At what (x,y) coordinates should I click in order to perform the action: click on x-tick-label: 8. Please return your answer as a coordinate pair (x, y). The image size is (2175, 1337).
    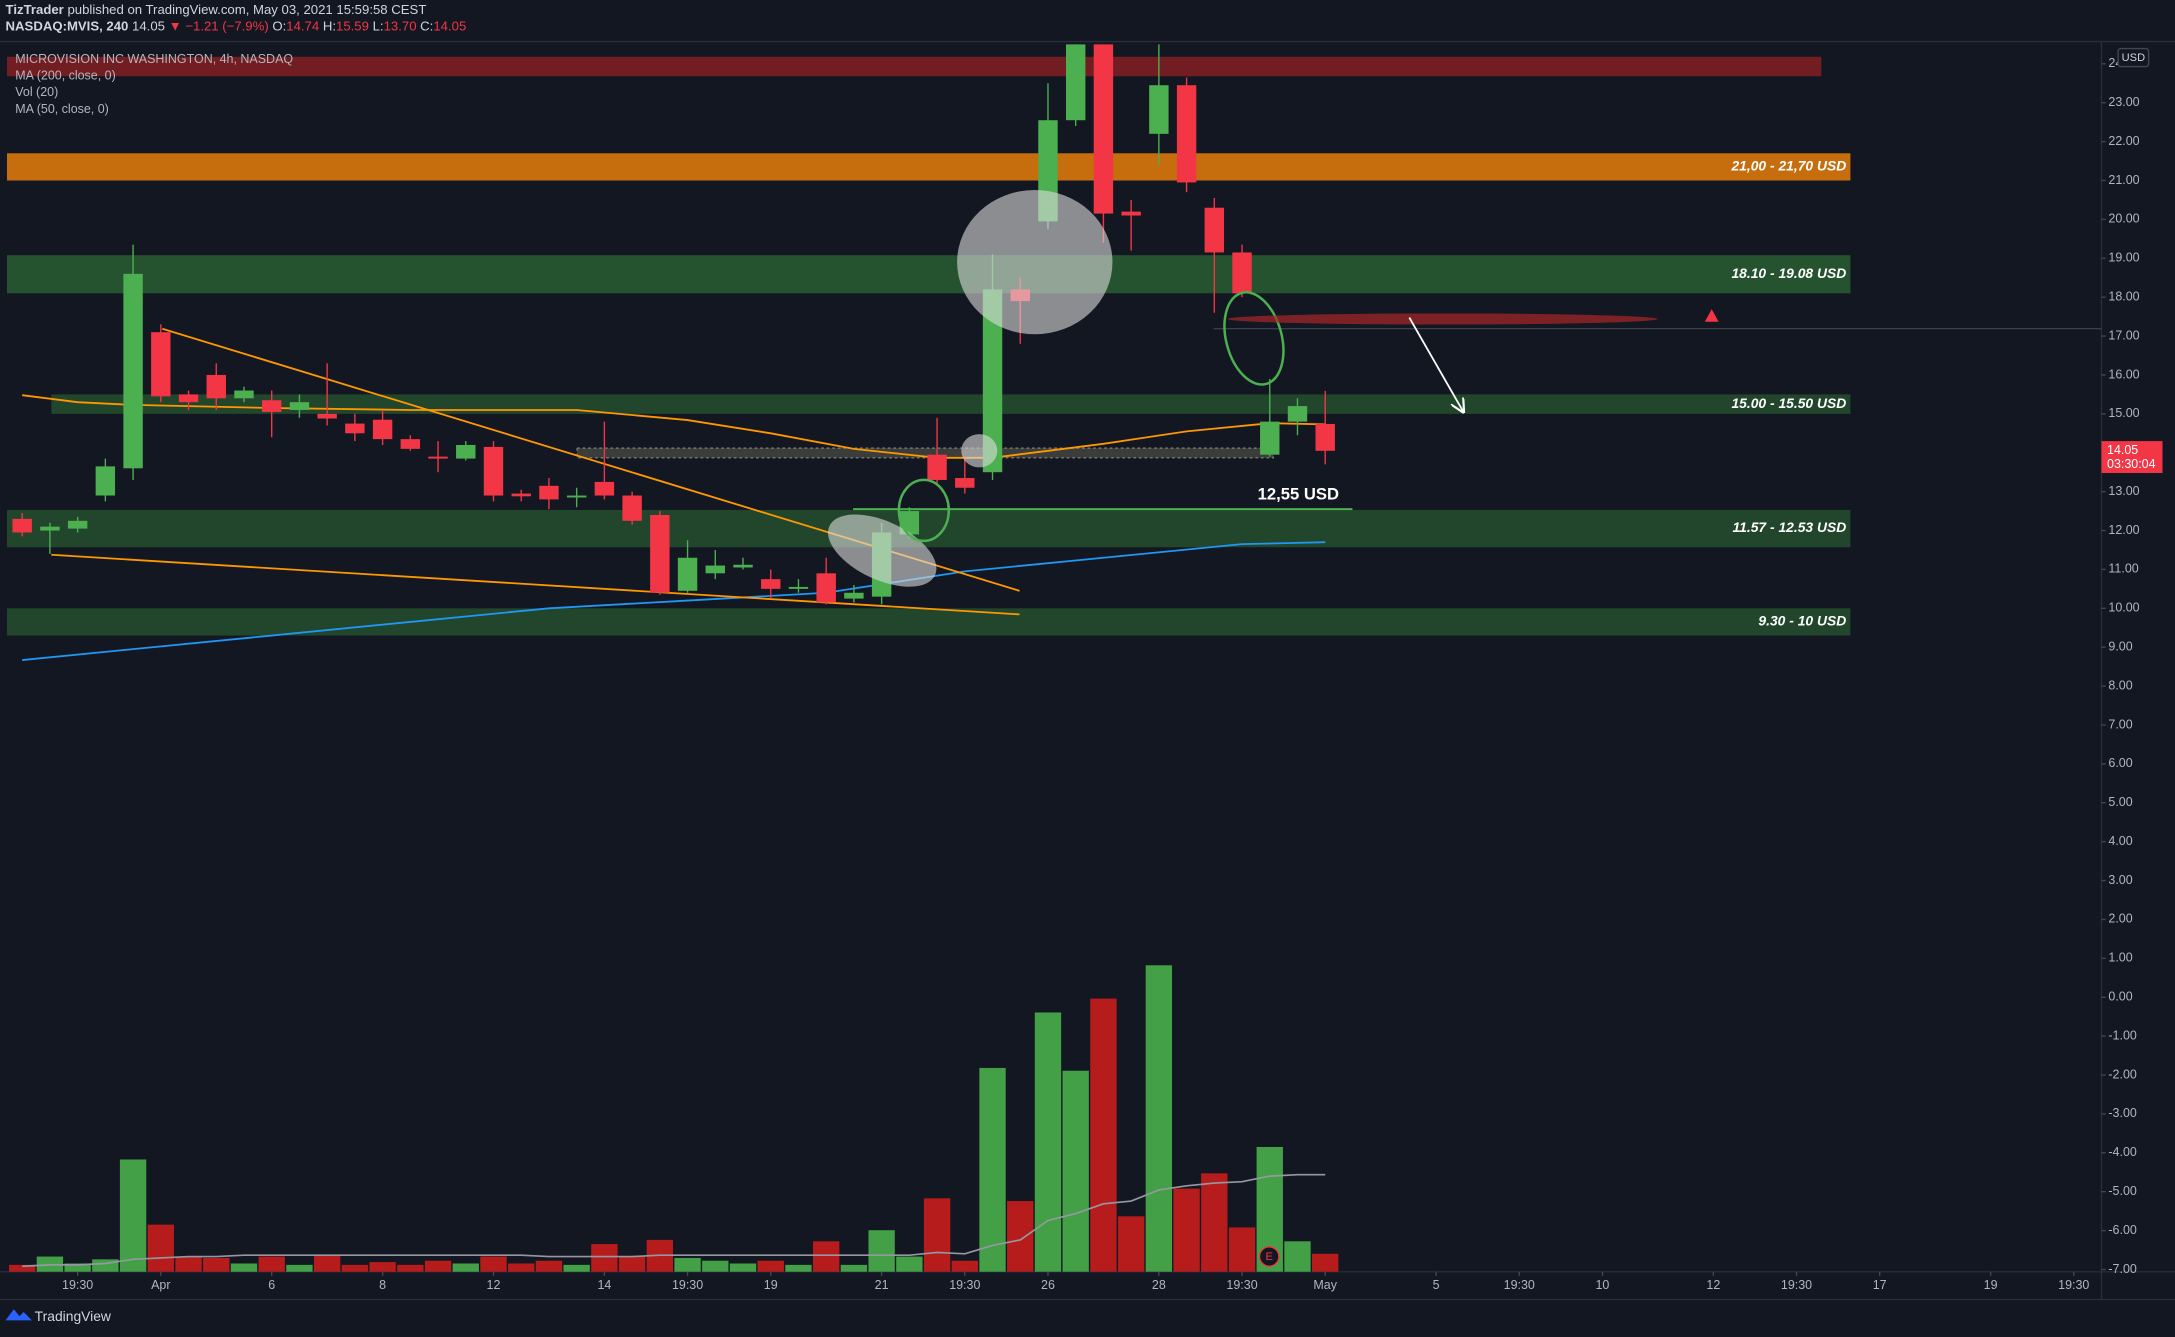
    Looking at the image, I should click on (382, 1285).